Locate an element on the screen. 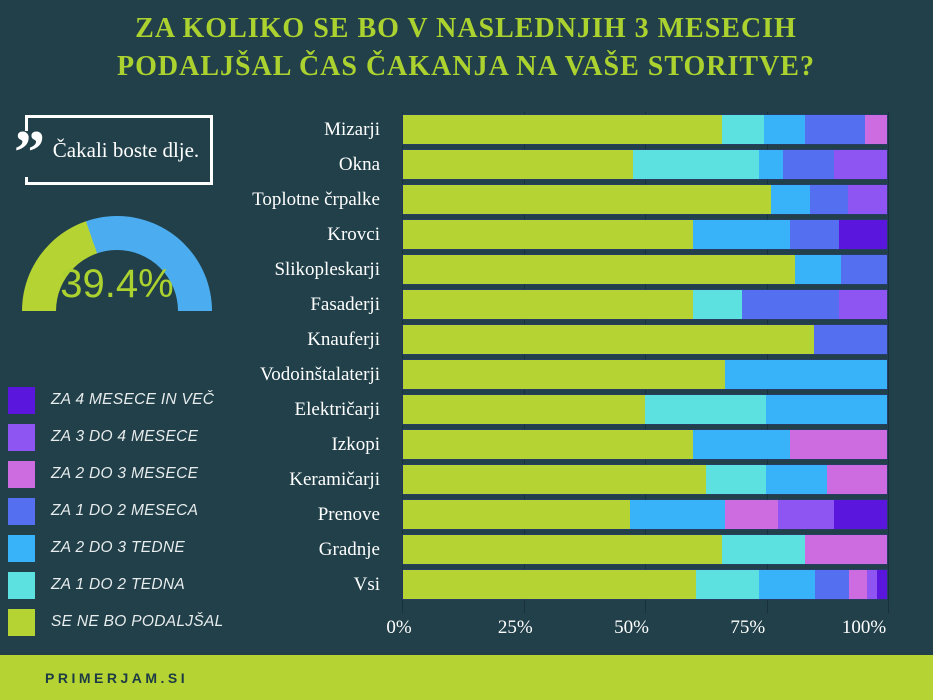  chart-row: Fasaderji is located at coordinates (466, 304).